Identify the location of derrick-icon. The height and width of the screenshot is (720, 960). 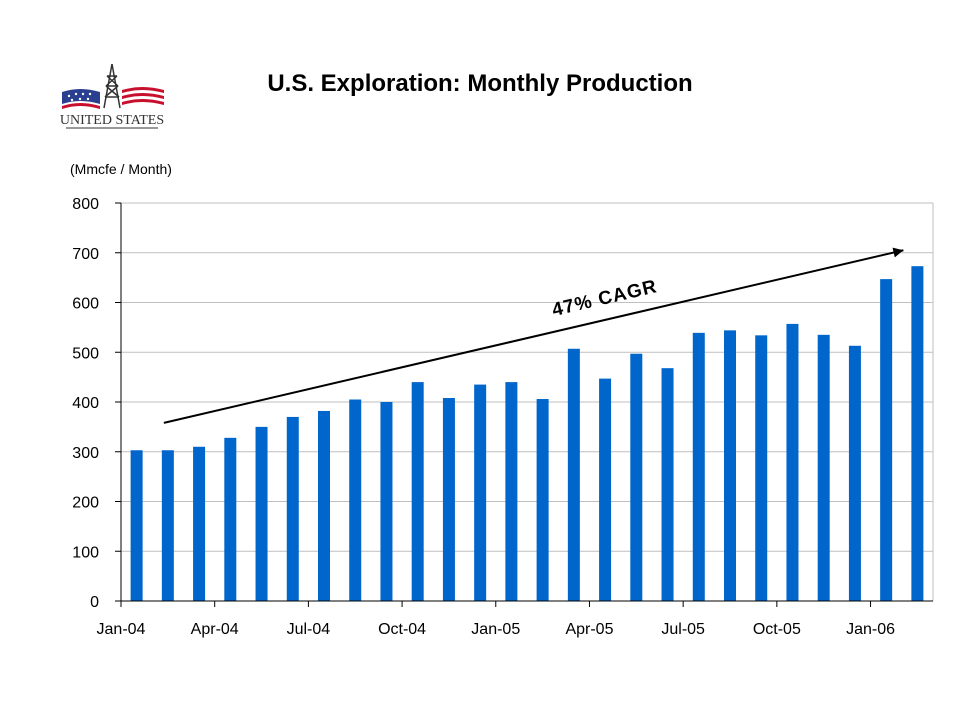
(112, 86).